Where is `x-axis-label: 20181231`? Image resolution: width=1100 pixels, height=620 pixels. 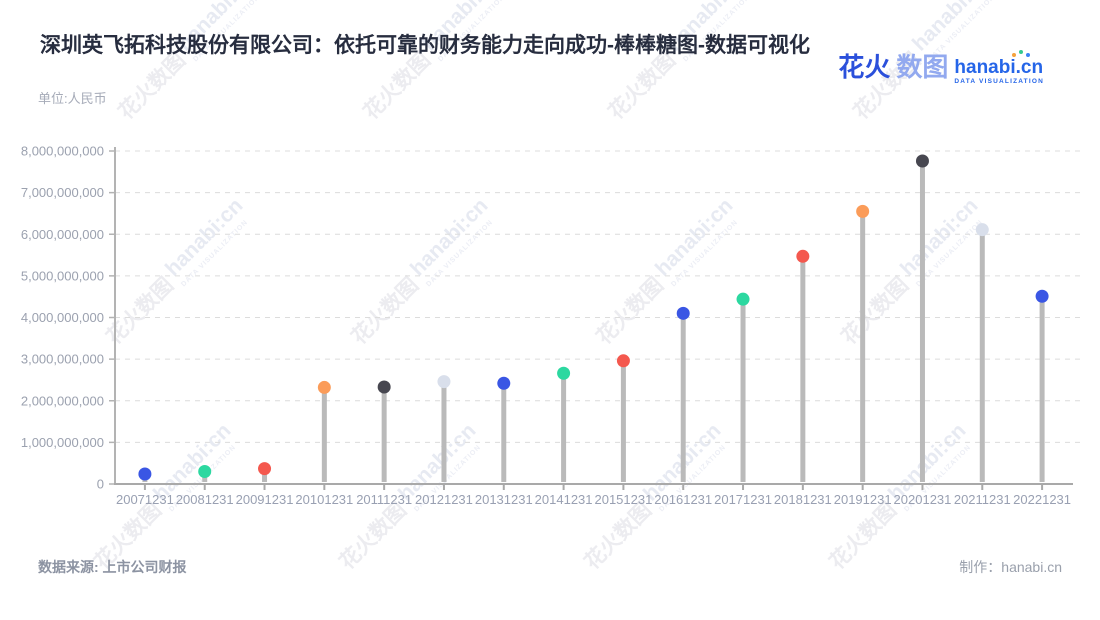
x-axis-label: 20181231 is located at coordinates (803, 499).